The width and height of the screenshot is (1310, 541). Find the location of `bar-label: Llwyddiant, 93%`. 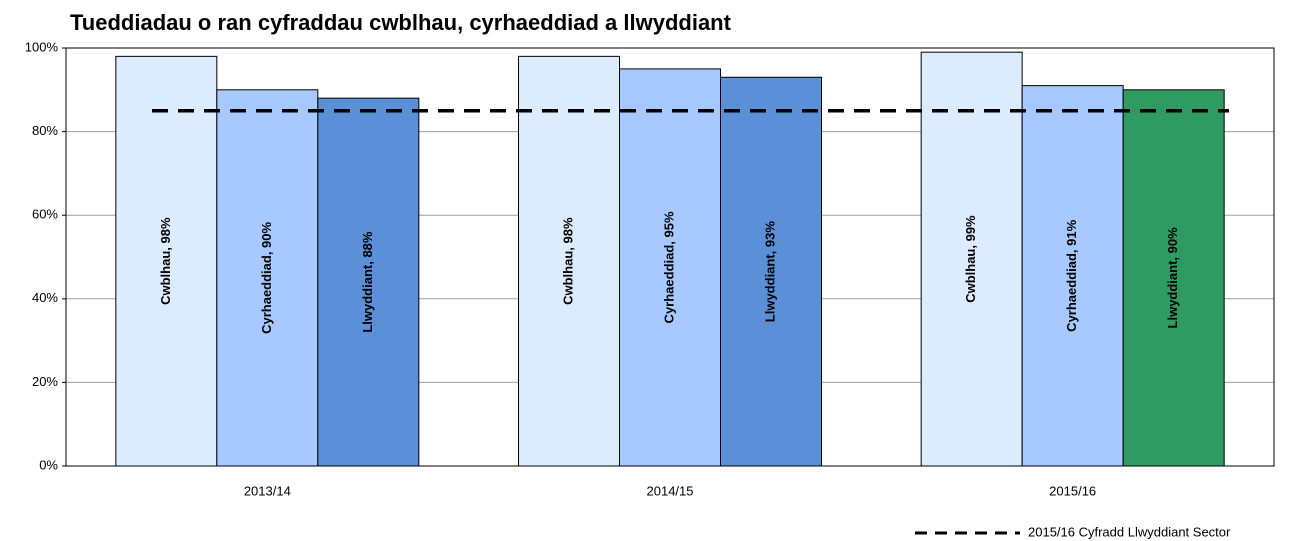

bar-label: Llwyddiant, 93% is located at coordinates (769, 272).